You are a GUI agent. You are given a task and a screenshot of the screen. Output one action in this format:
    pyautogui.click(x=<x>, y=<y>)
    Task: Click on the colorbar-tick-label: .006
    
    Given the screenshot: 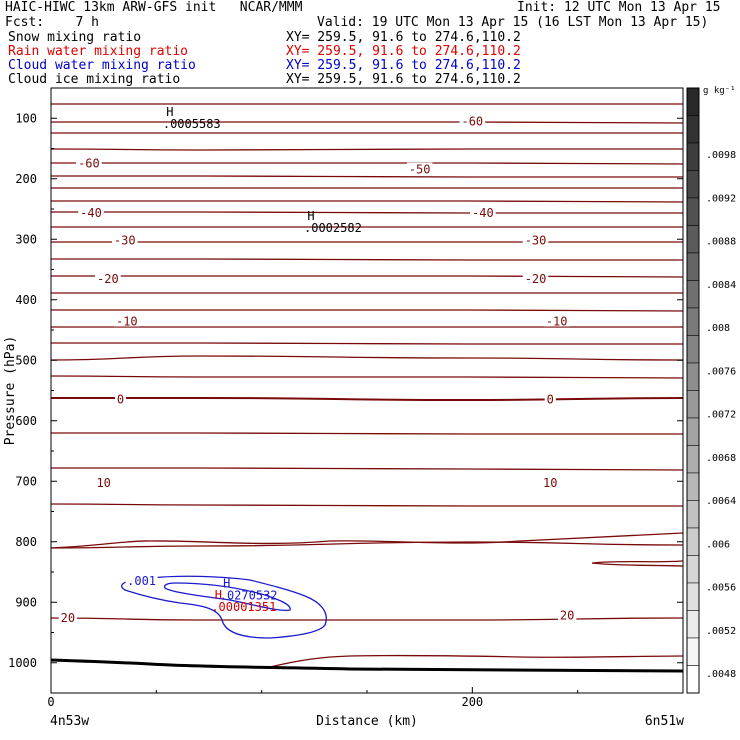 What is the action you would take?
    pyautogui.click(x=718, y=544)
    